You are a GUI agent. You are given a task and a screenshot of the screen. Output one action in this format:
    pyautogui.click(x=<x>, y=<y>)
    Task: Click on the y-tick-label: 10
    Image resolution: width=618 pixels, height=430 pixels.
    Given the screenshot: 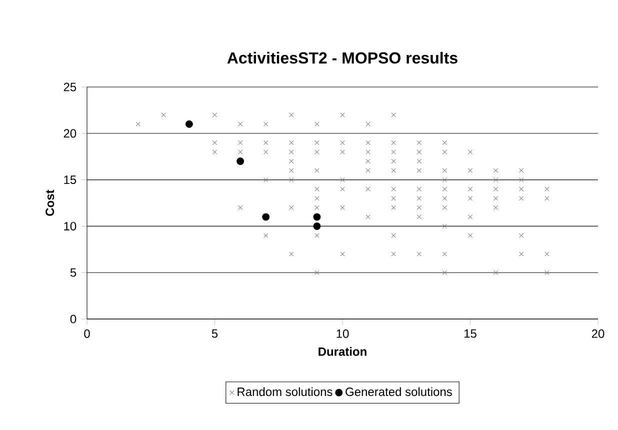 What is the action you would take?
    pyautogui.click(x=70, y=226)
    